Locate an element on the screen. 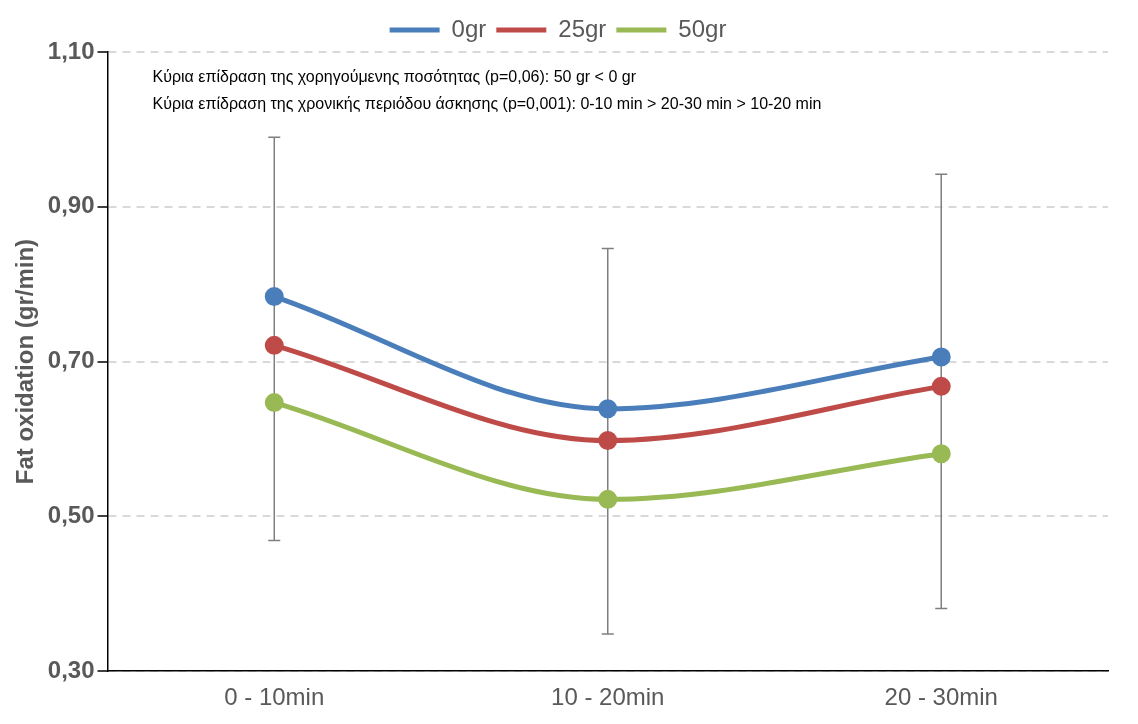 The width and height of the screenshot is (1138, 724). annotation: Κύρια επίδραση της χρονικής περιόδου άσκησης (p=0,001): 0-10 min > 20-30 min > 10-20 min is located at coordinates (487, 104).